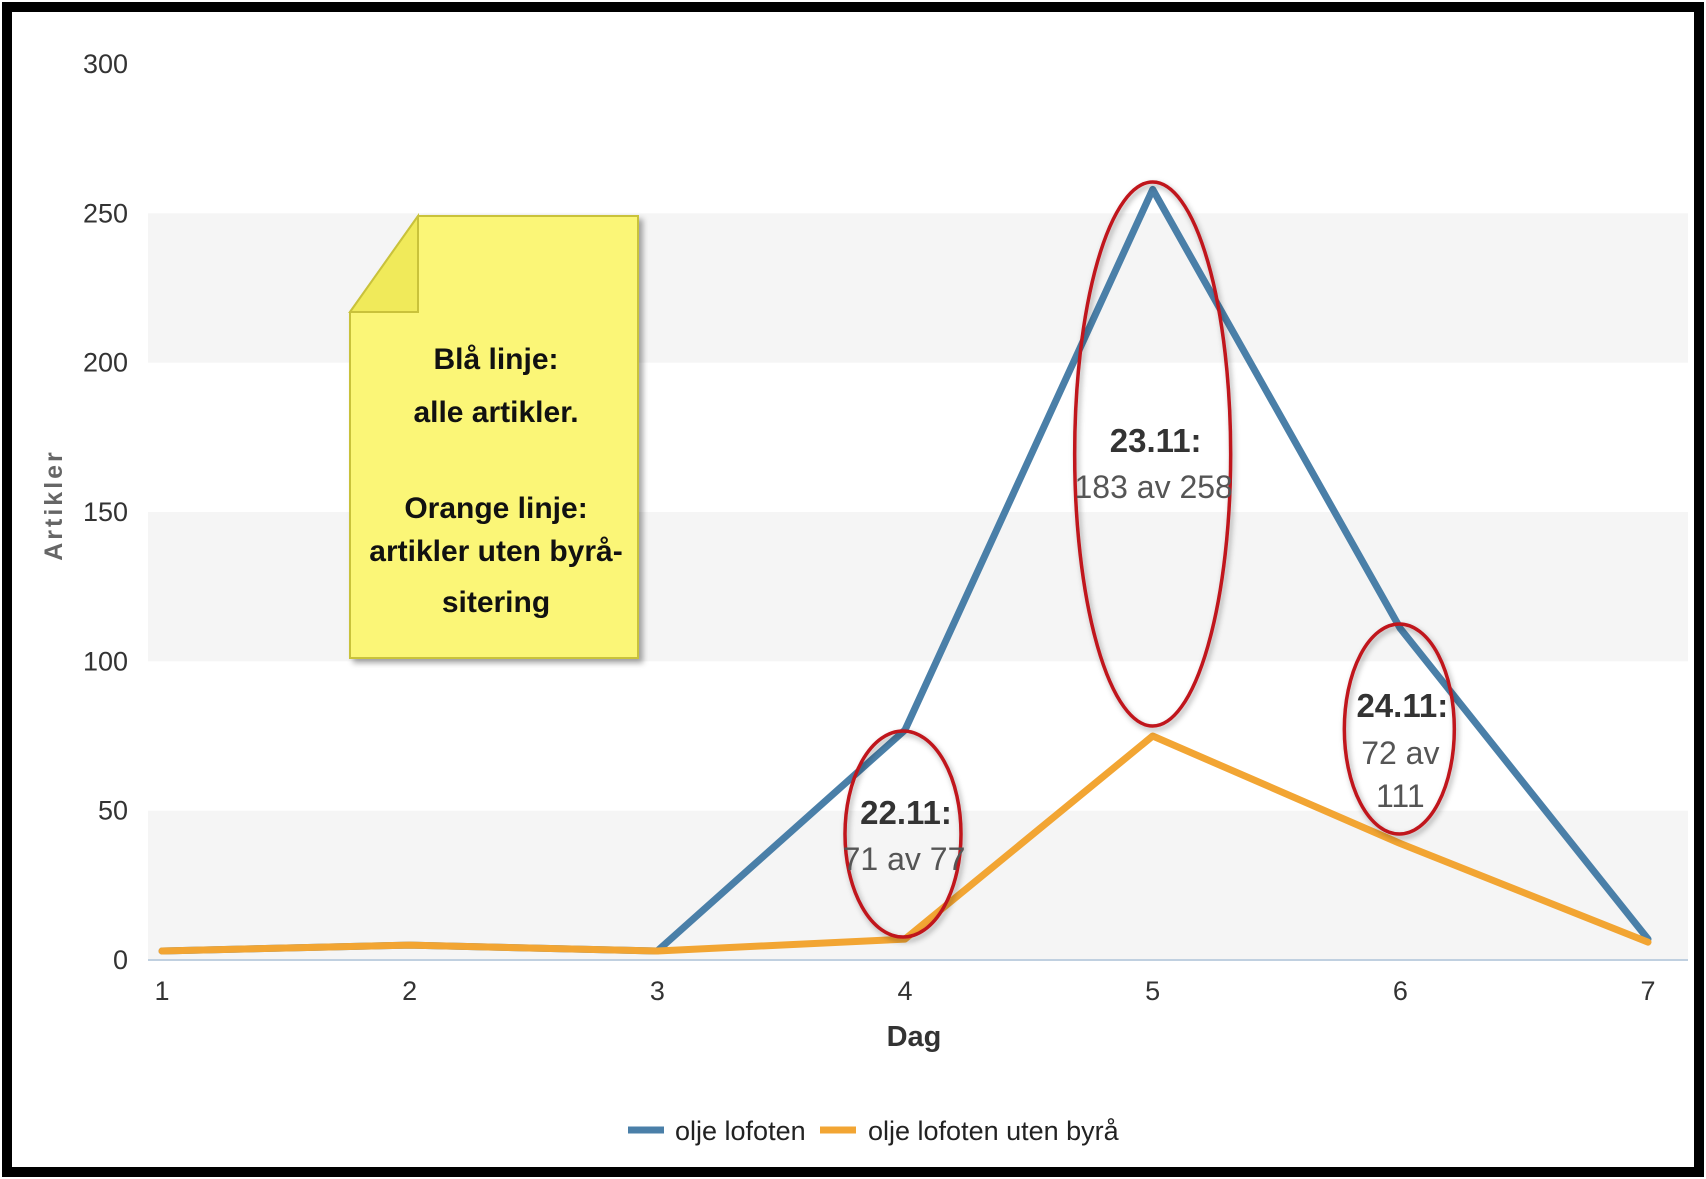 The height and width of the screenshot is (1179, 1706). Describe the element at coordinates (1400, 991) in the screenshot. I see `x-tick-label: 6` at that location.